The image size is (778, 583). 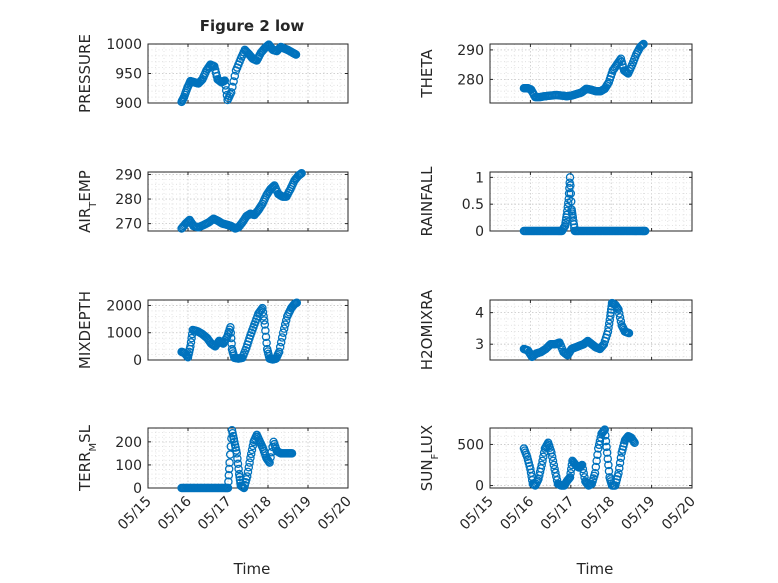 I want to click on subplot-mixdepth: 0 1000 2000 MIXDEPTH, so click(x=212, y=330).